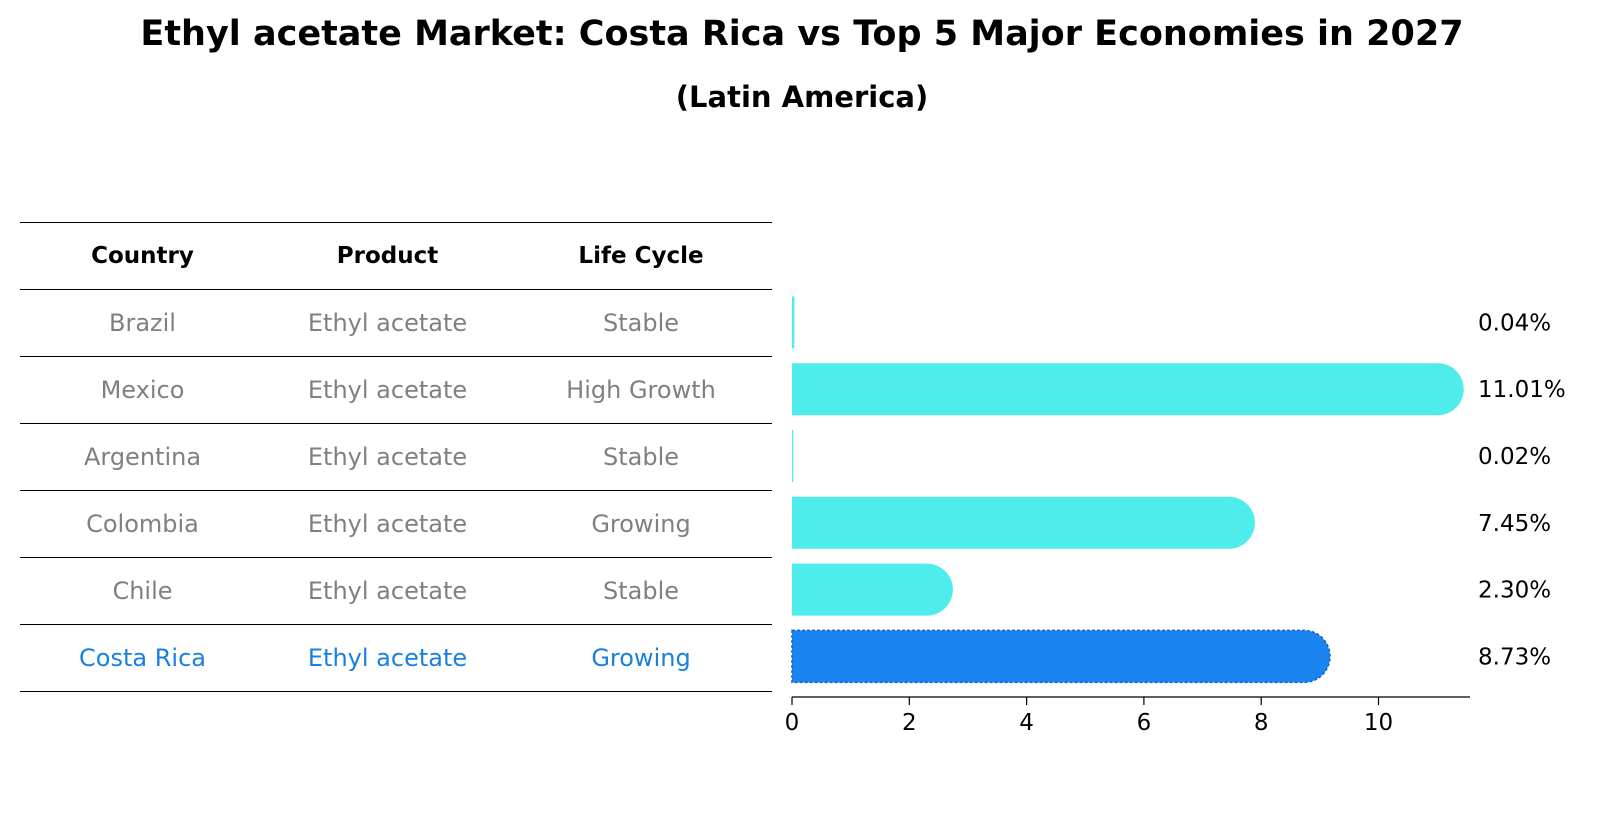 The image size is (1604, 823). What do you see at coordinates (1514, 591) in the screenshot?
I see `value-label: 2.30%` at bounding box center [1514, 591].